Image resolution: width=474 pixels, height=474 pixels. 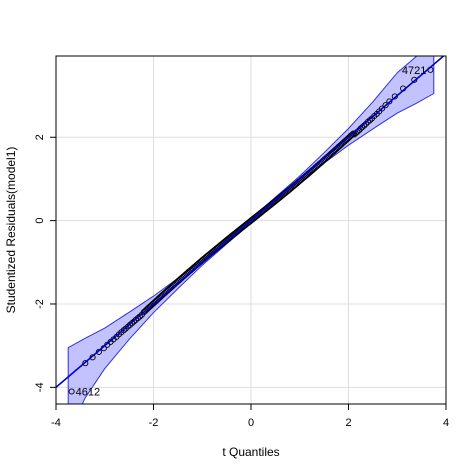 I want to click on x-tick-label: 0, so click(x=251, y=423).